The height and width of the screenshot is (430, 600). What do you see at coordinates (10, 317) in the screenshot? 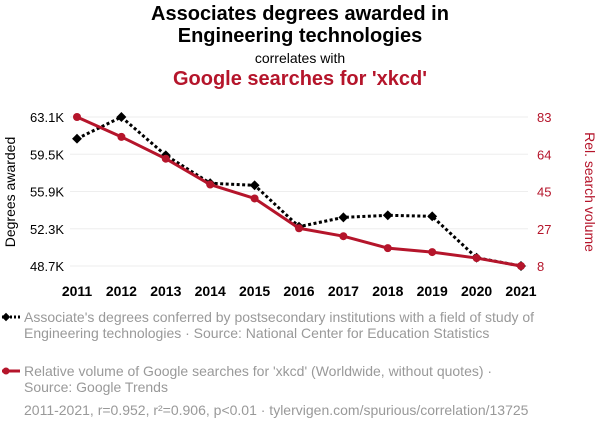
I see `legend-swatch-degrees` at bounding box center [10, 317].